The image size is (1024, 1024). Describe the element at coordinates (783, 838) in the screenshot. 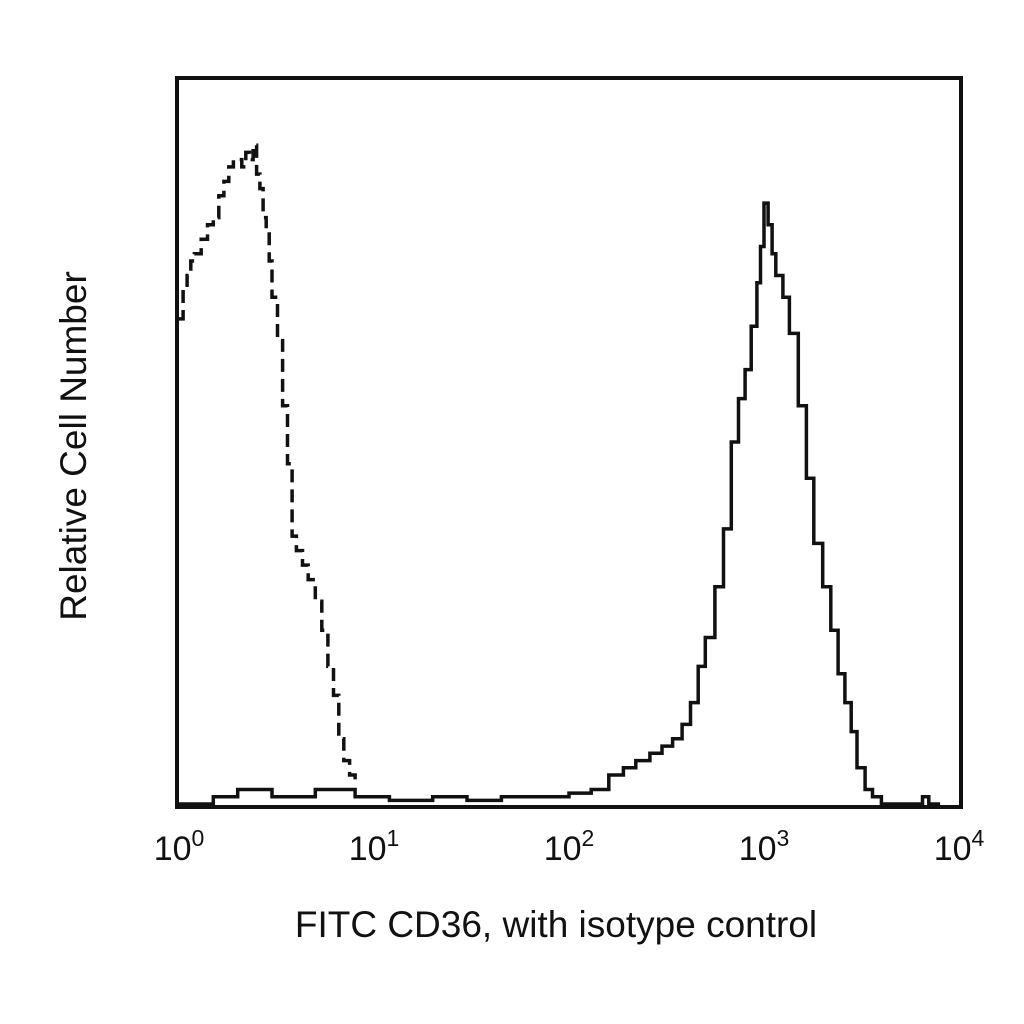

I see `x-tick-exponent: 3` at that location.